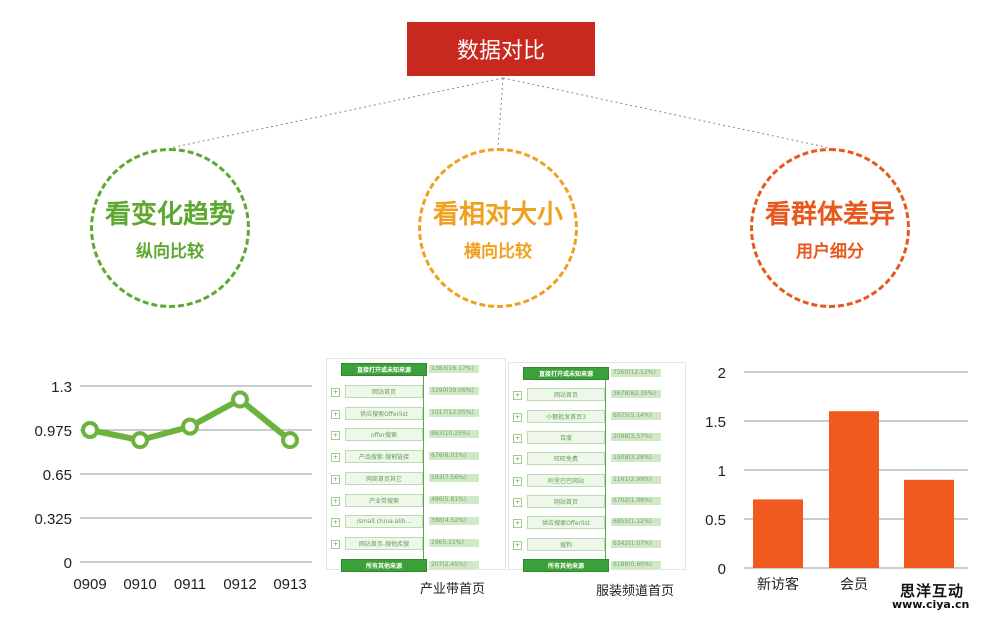 The width and height of the screenshot is (1000, 618). I want to click on trend-subtitle: 纵向比较, so click(170, 252).